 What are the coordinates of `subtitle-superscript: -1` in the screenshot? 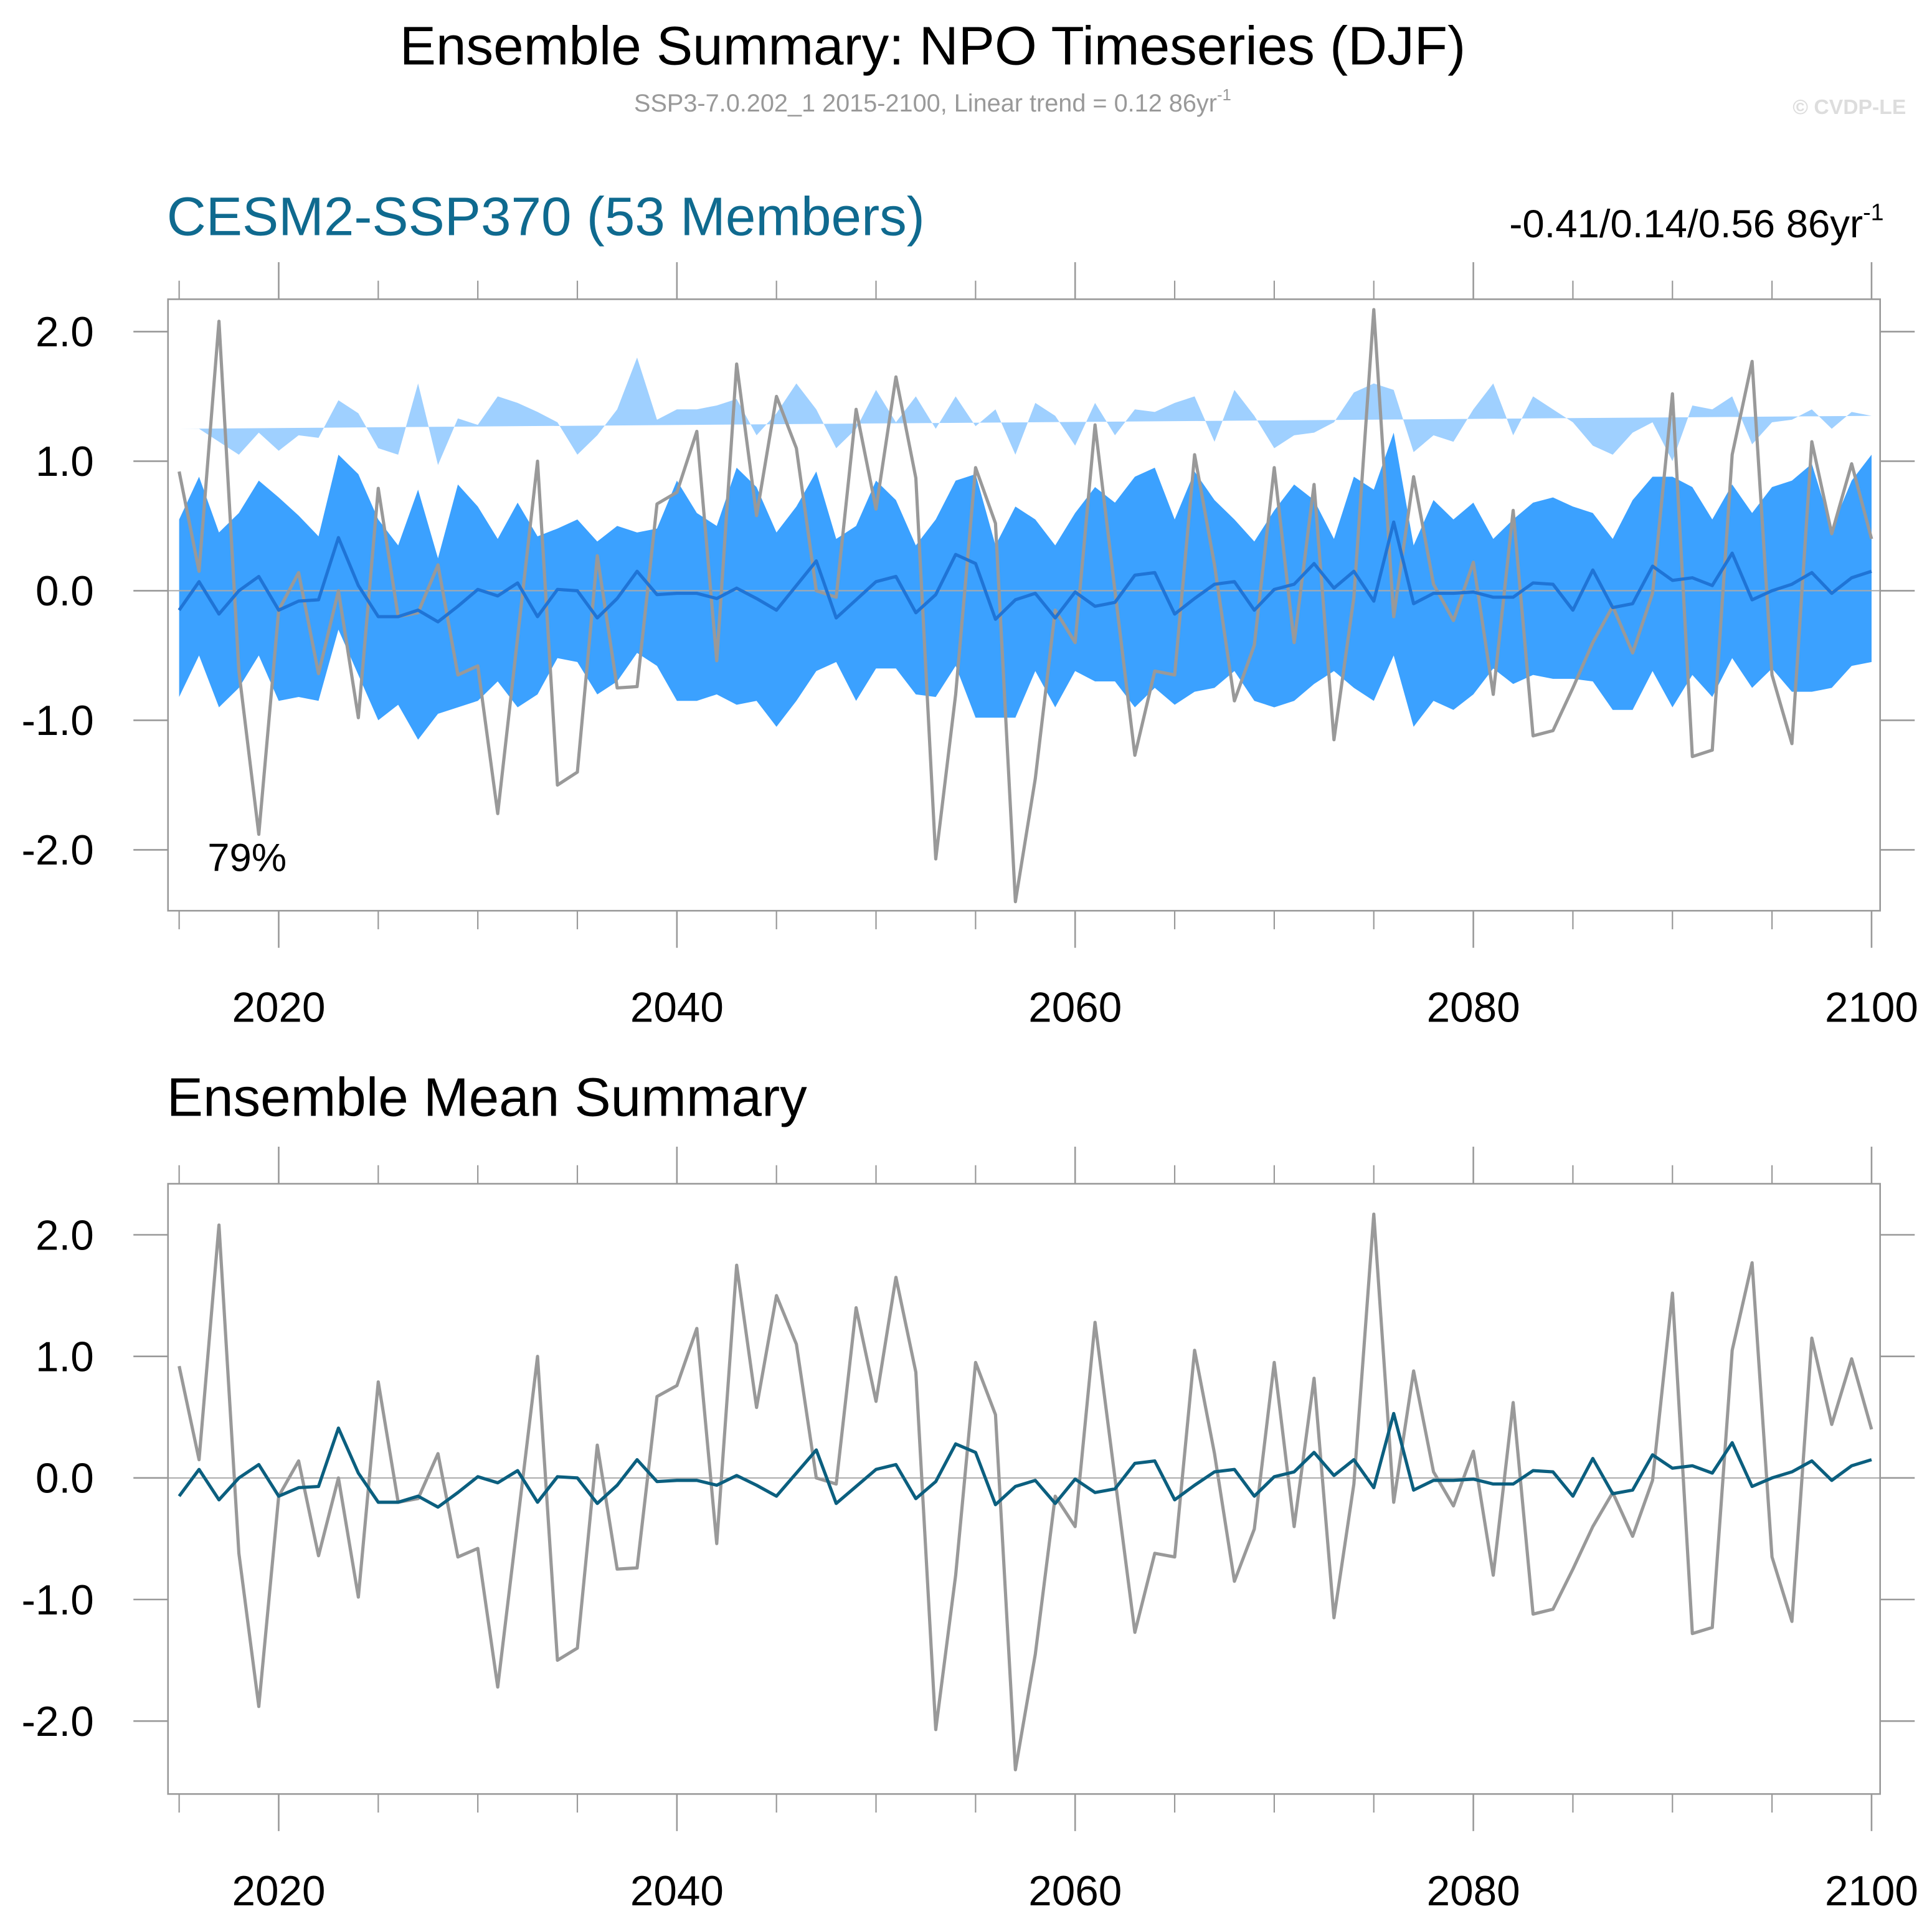 It's located at (1224, 95).